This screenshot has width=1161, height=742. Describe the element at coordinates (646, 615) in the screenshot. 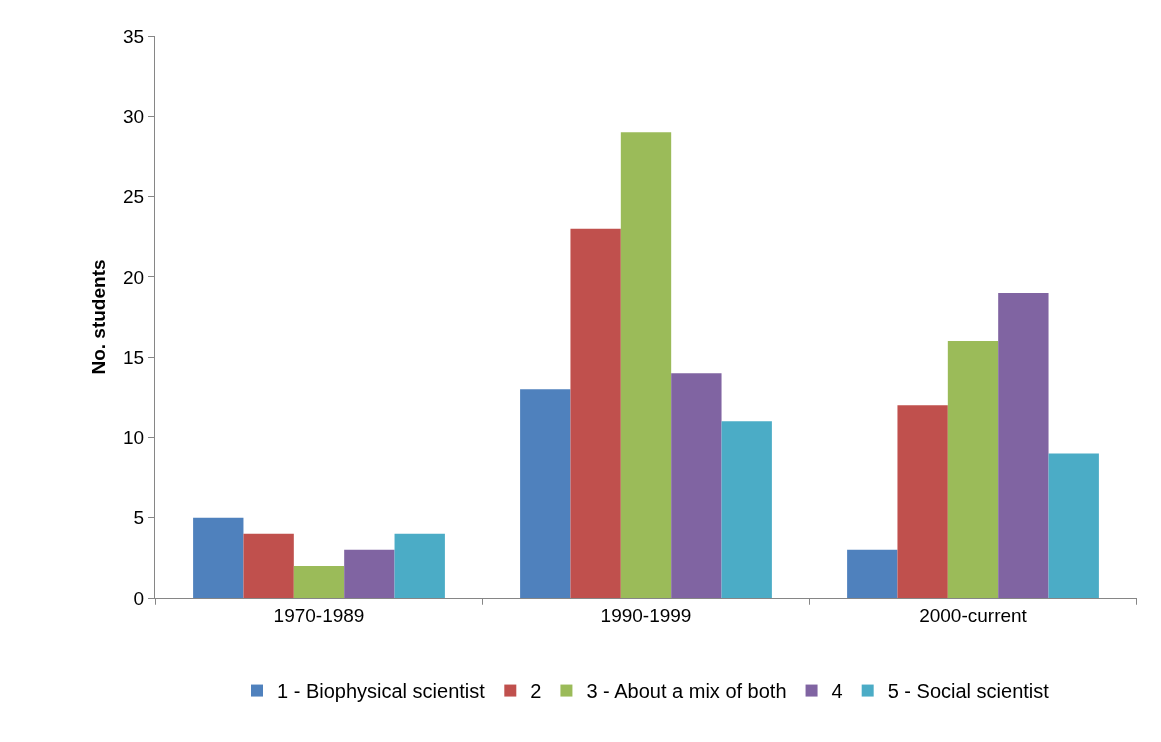

I see `x-tick-label: 1990-1999` at that location.